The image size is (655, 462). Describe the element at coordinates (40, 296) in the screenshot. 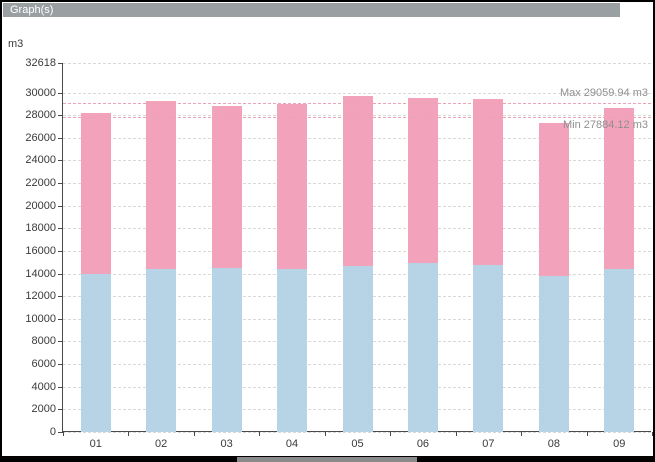

I see `y-tick-label: 12000` at that location.